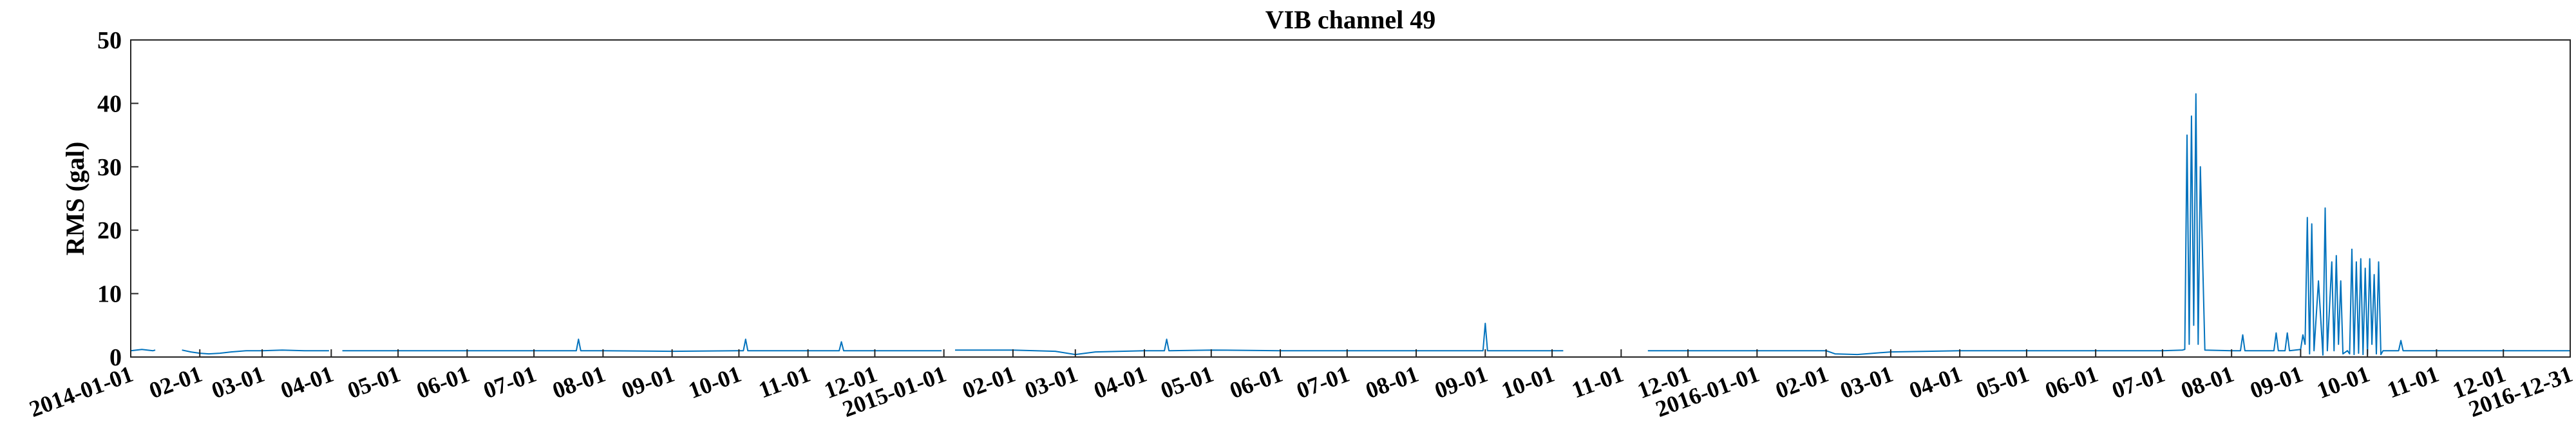 The height and width of the screenshot is (435, 2576). What do you see at coordinates (116, 357) in the screenshot?
I see `y-tick-label: 0` at bounding box center [116, 357].